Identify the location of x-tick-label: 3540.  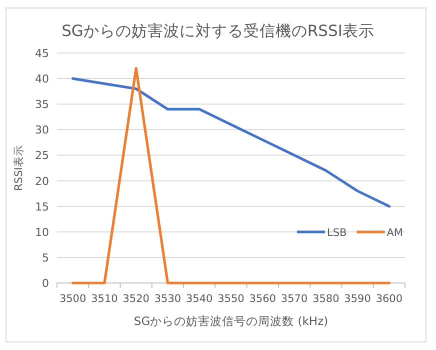
(199, 299).